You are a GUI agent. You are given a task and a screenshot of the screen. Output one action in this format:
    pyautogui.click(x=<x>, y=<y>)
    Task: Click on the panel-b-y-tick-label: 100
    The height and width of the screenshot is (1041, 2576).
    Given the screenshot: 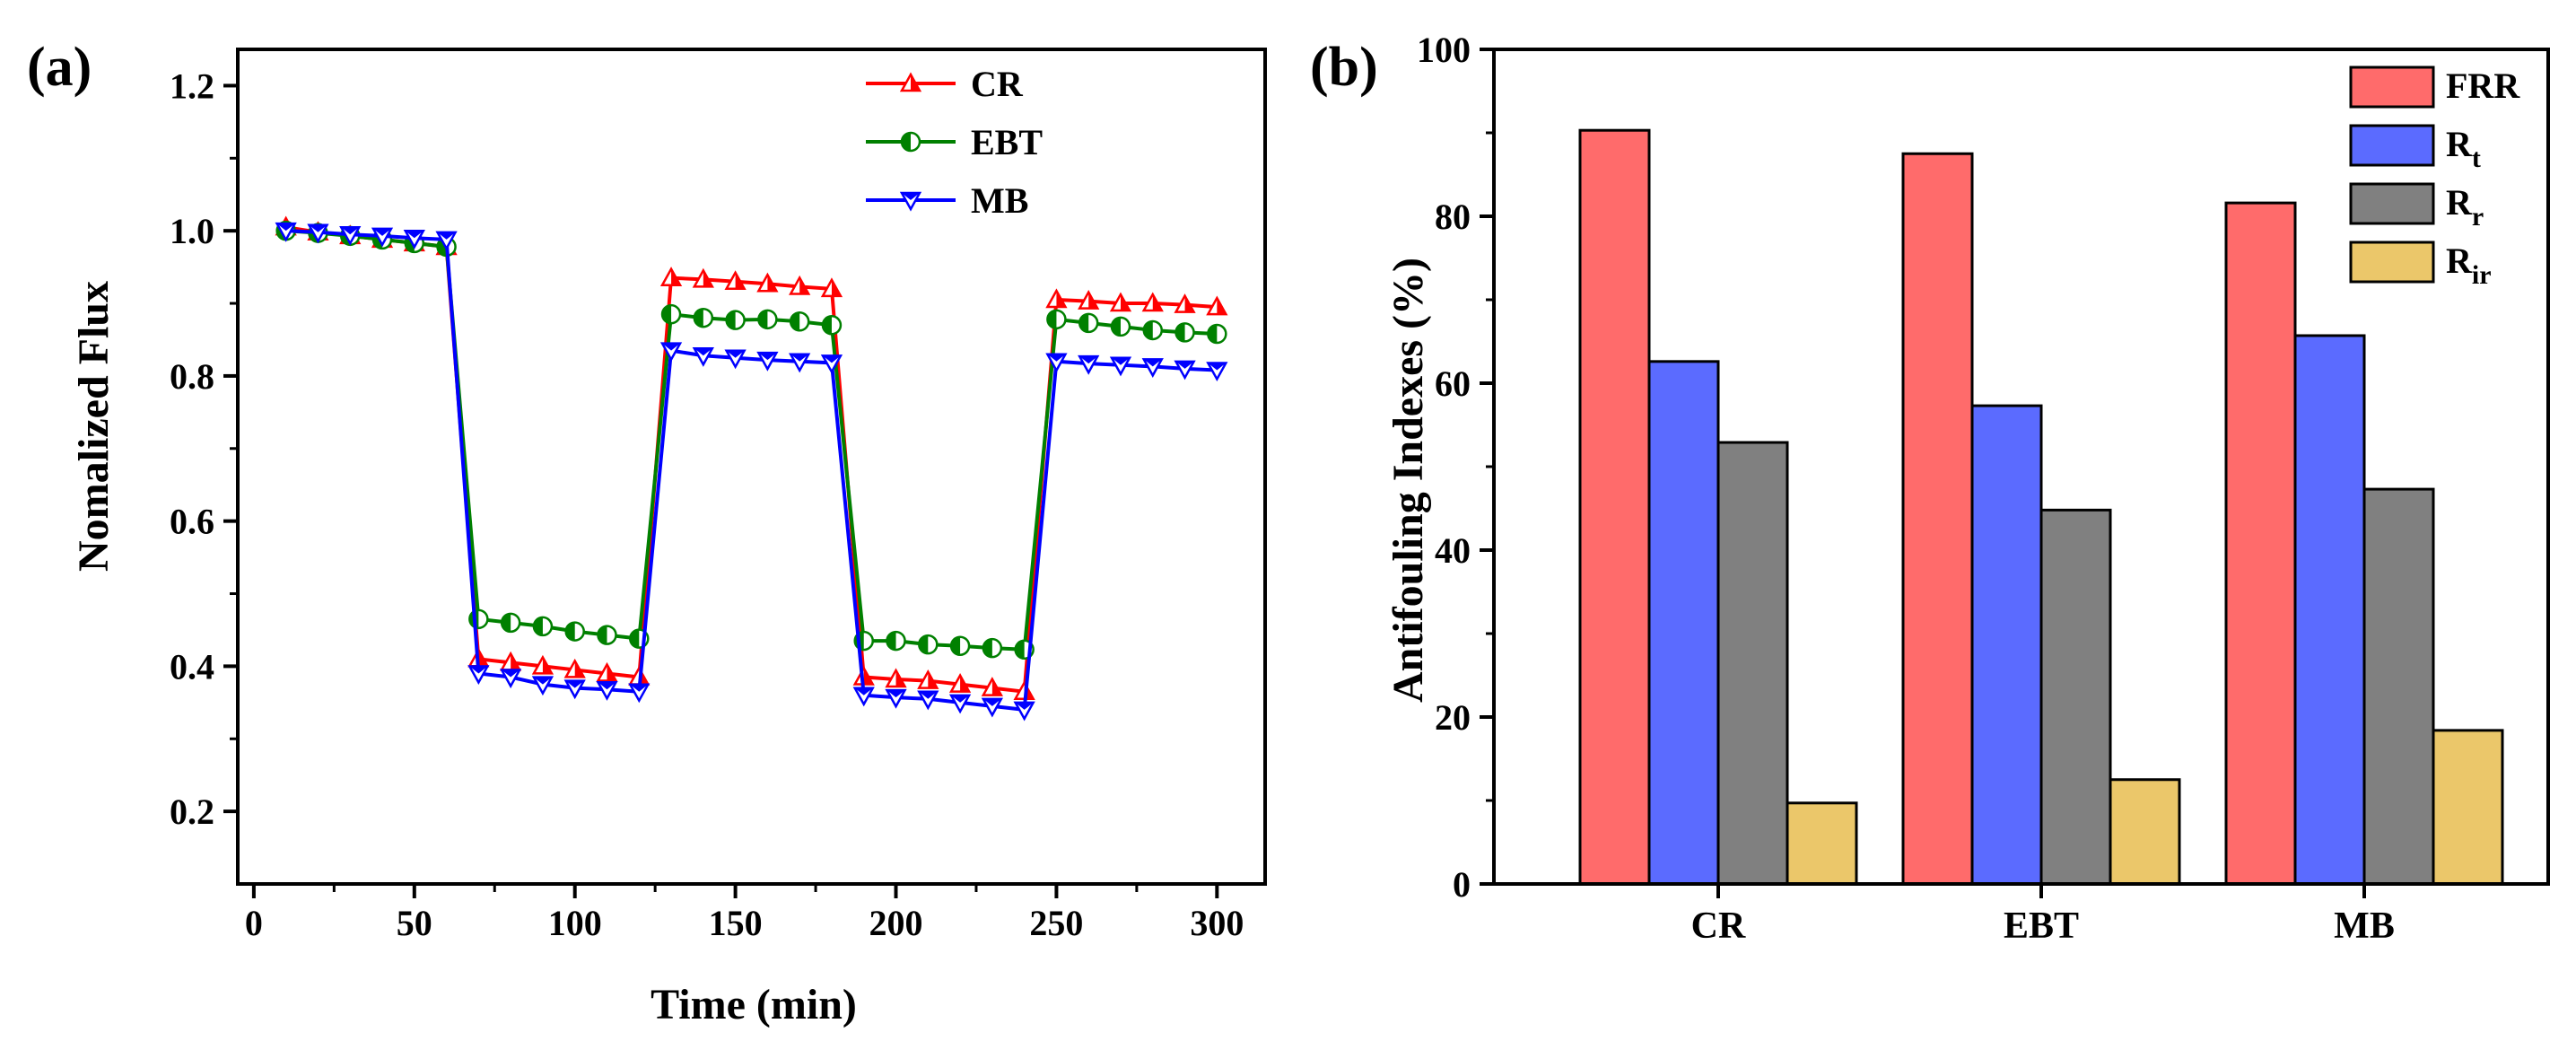 What is the action you would take?
    pyautogui.click(x=1444, y=50)
    